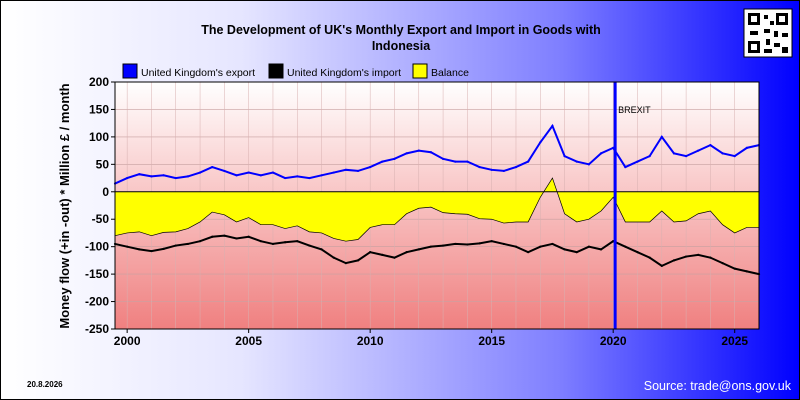 The height and width of the screenshot is (400, 800). What do you see at coordinates (632, 205) in the screenshot?
I see `brexit-annotation: BREXIT` at bounding box center [632, 205].